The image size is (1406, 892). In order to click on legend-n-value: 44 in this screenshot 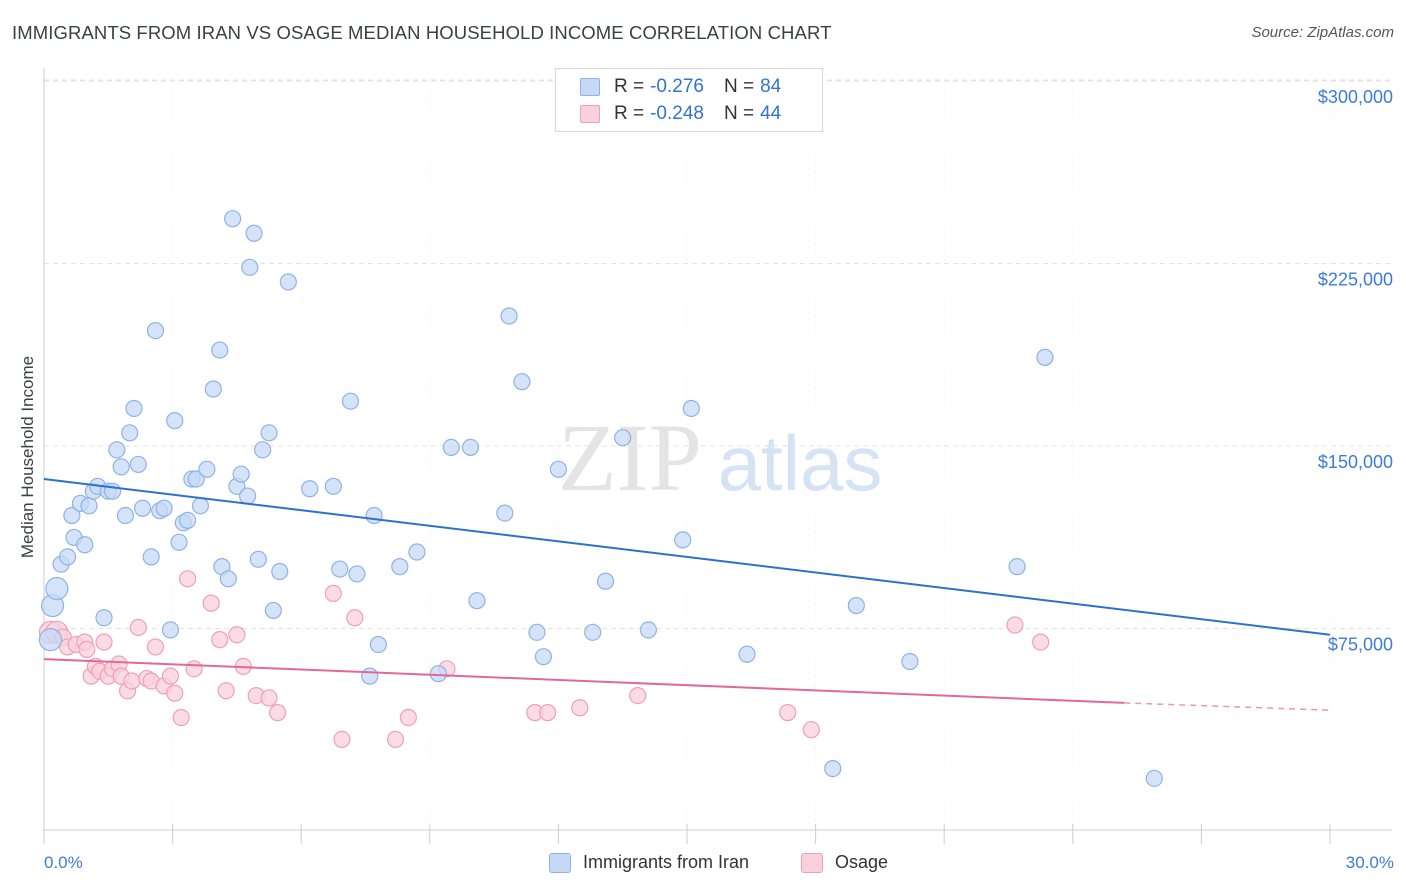, I will do `click(771, 113)`.